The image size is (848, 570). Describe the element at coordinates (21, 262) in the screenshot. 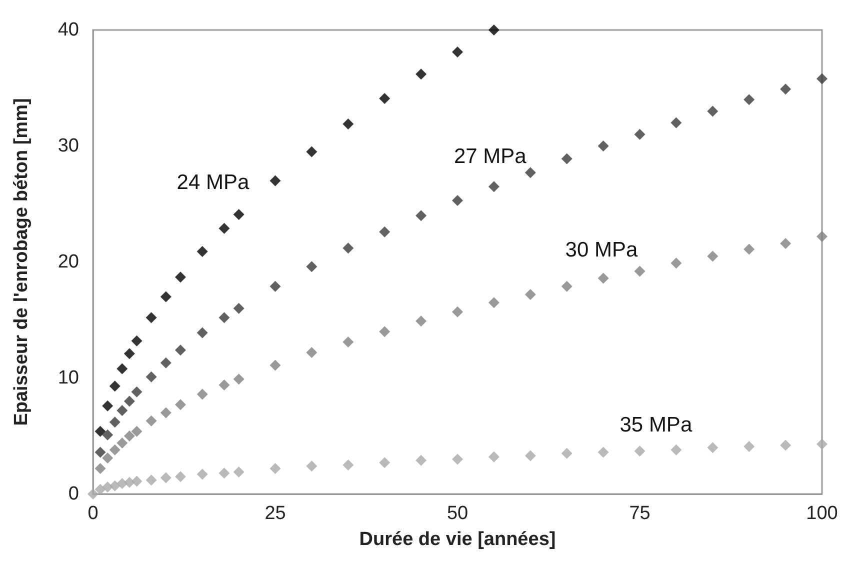

I see `y-axis-title: Epaisseur de l'enrobage béton [mm]` at that location.